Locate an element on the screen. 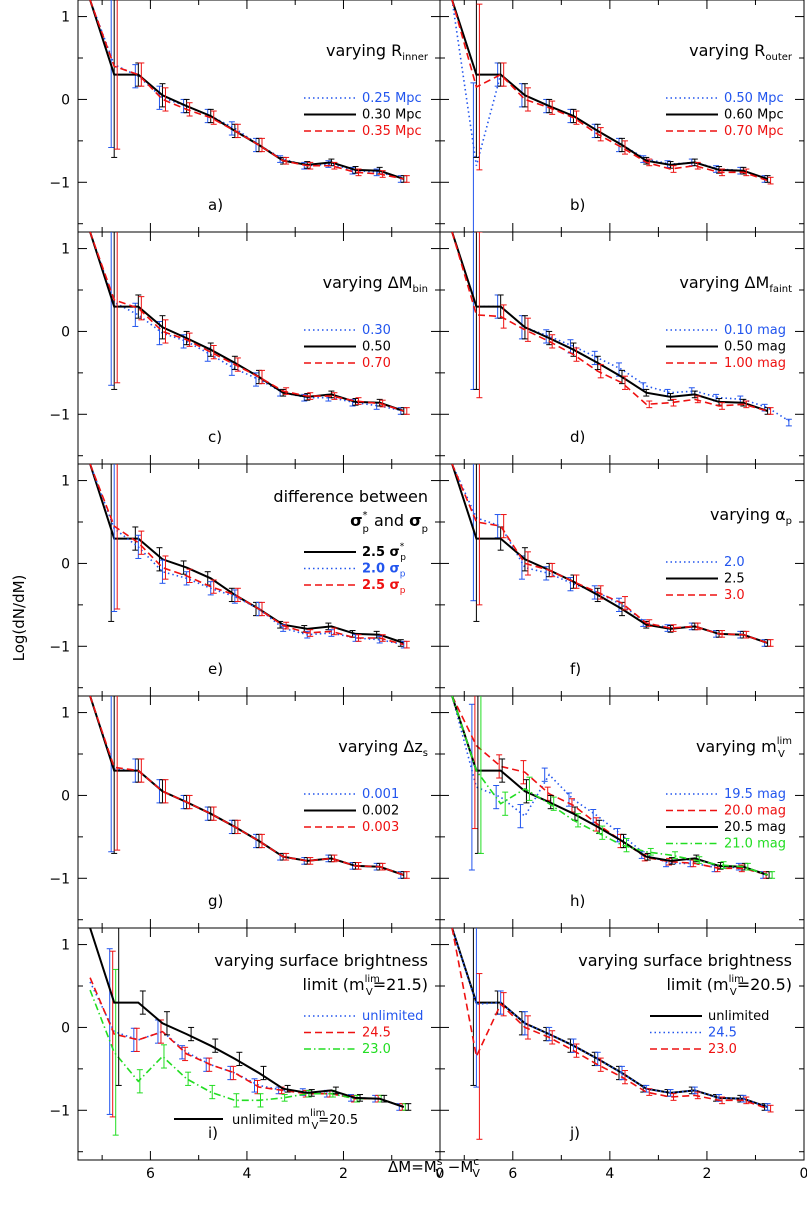  panel-title-line2-part: p is located at coordinates (425, 529).